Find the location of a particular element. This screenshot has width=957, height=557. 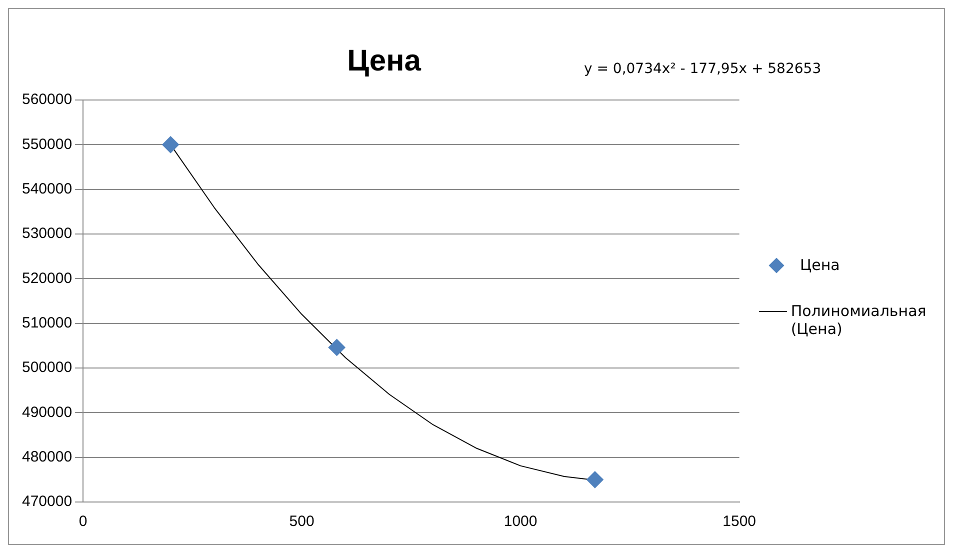

chart-title: Цена is located at coordinates (384, 61).